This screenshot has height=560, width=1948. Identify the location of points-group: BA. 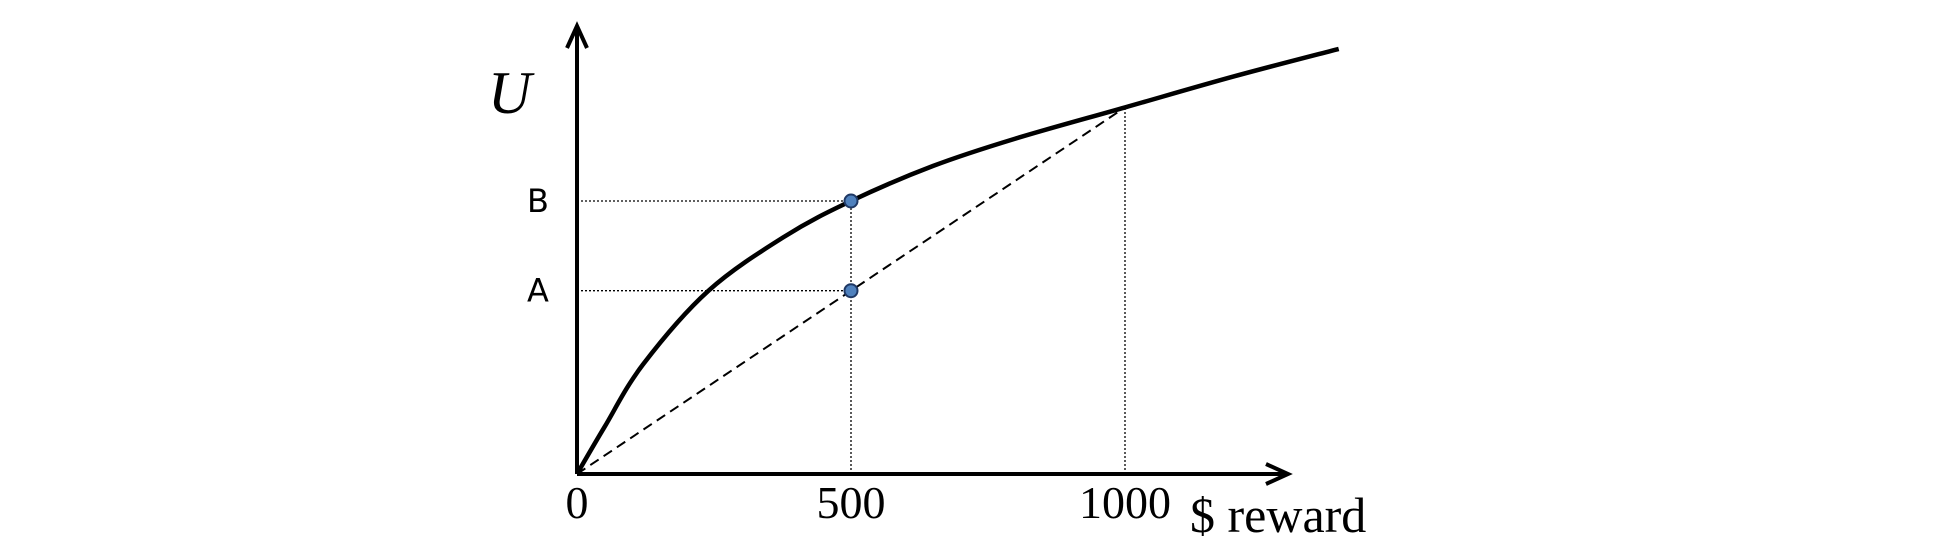
(693, 246).